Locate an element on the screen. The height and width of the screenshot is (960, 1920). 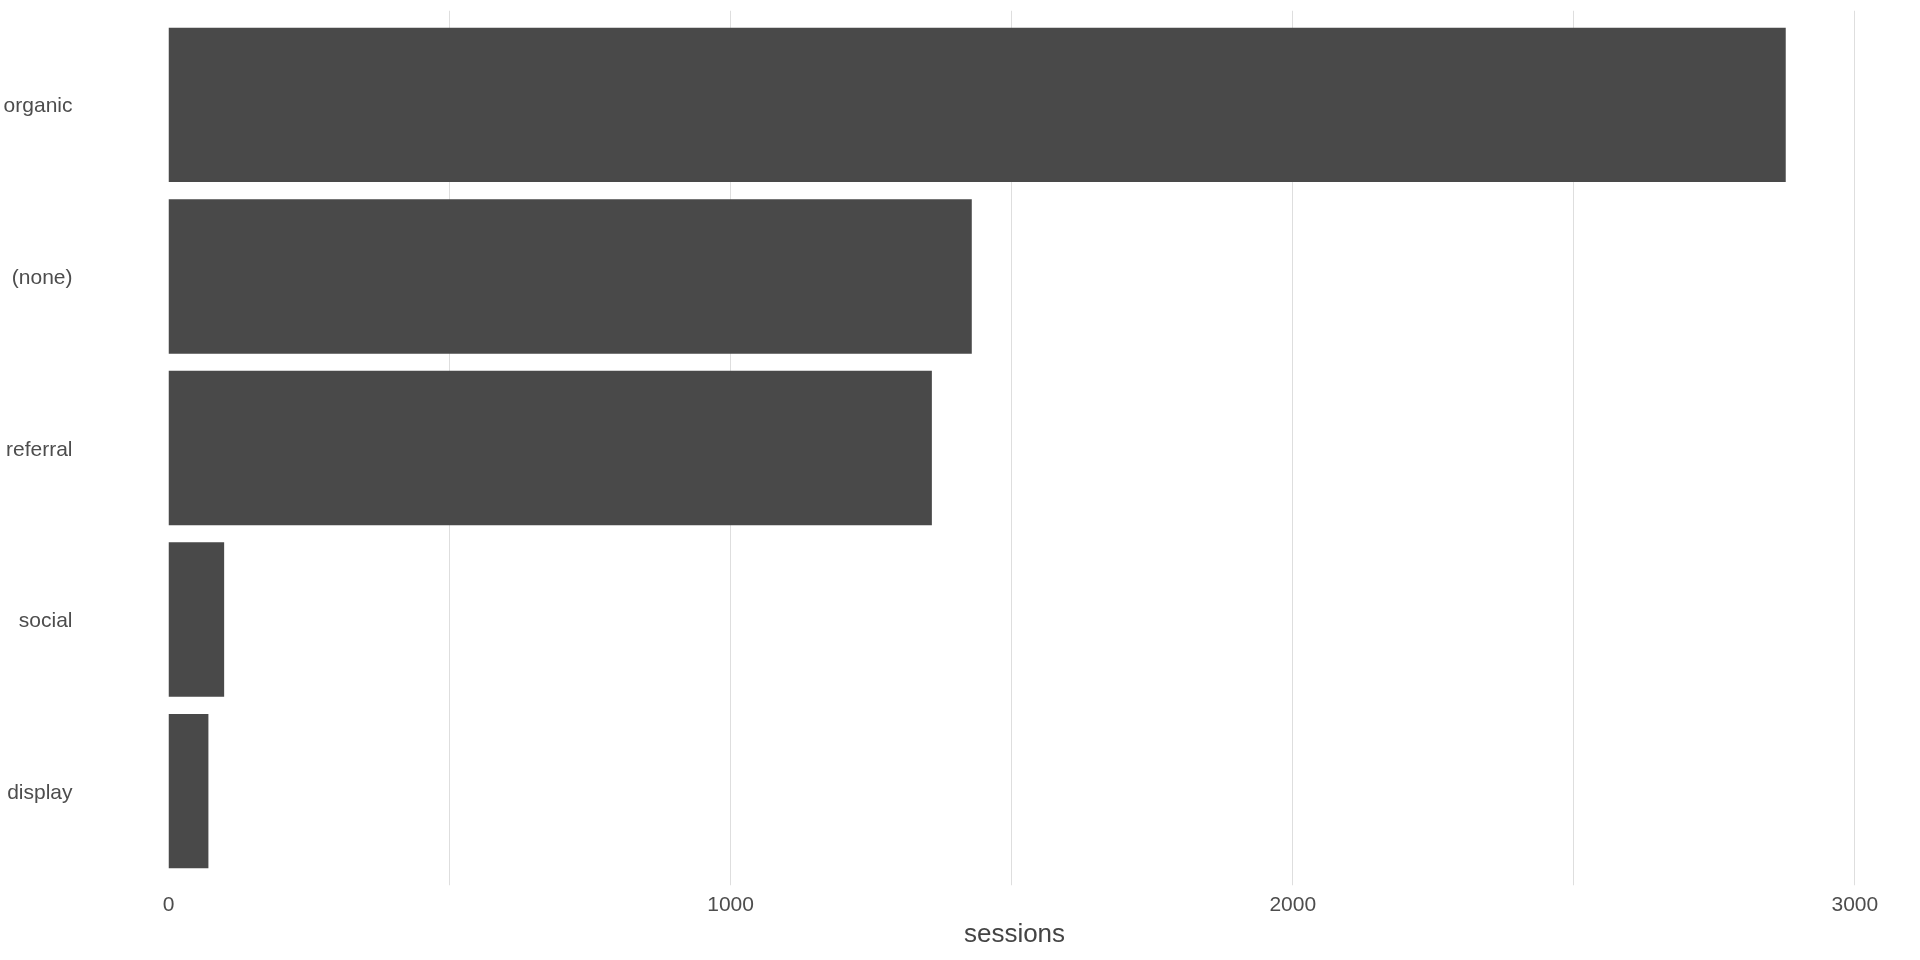
y-tick-label: display is located at coordinates (40, 791).